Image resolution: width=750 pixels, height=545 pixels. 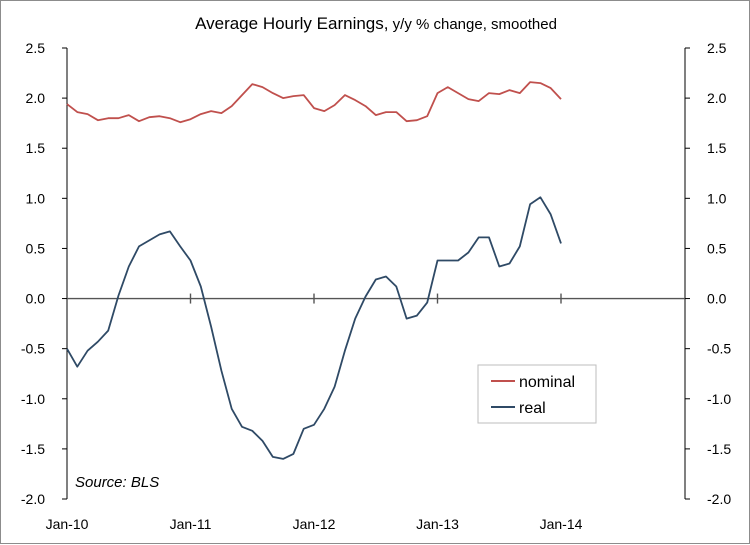 I want to click on x-tick-label: Jan-14, so click(x=561, y=524).